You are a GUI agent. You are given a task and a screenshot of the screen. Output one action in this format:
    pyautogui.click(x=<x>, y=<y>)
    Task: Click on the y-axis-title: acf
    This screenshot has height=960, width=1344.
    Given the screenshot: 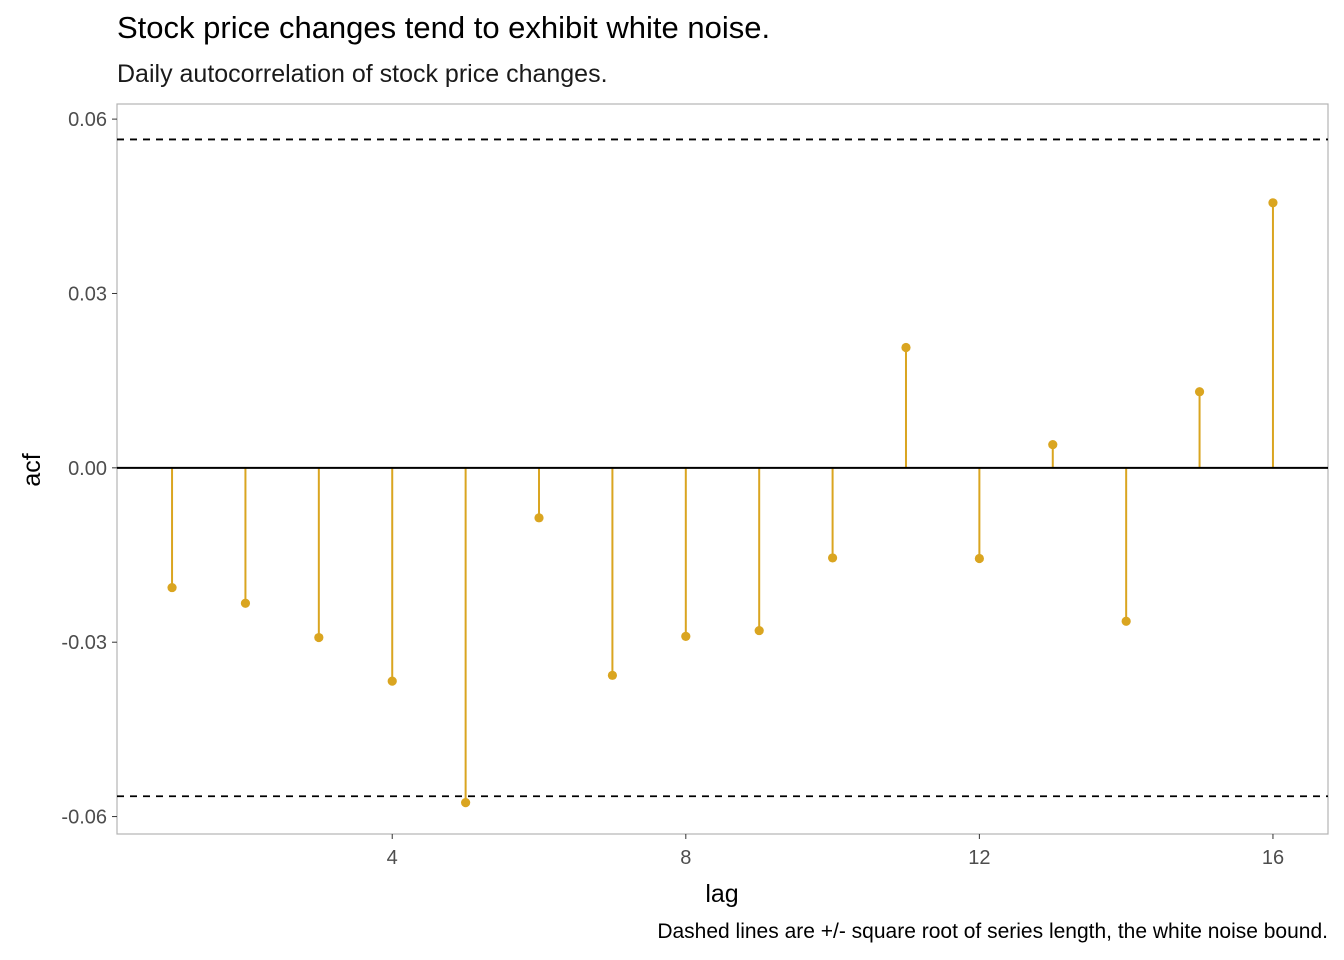 What is the action you would take?
    pyautogui.click(x=32, y=469)
    